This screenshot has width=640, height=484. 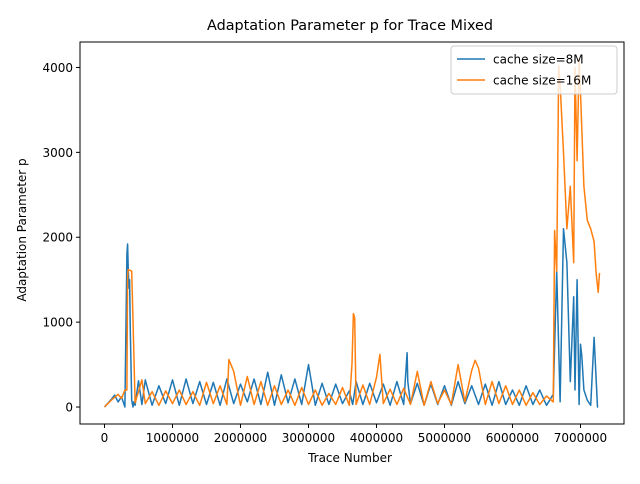 I want to click on y-tick-label: 3000, so click(x=57, y=153).